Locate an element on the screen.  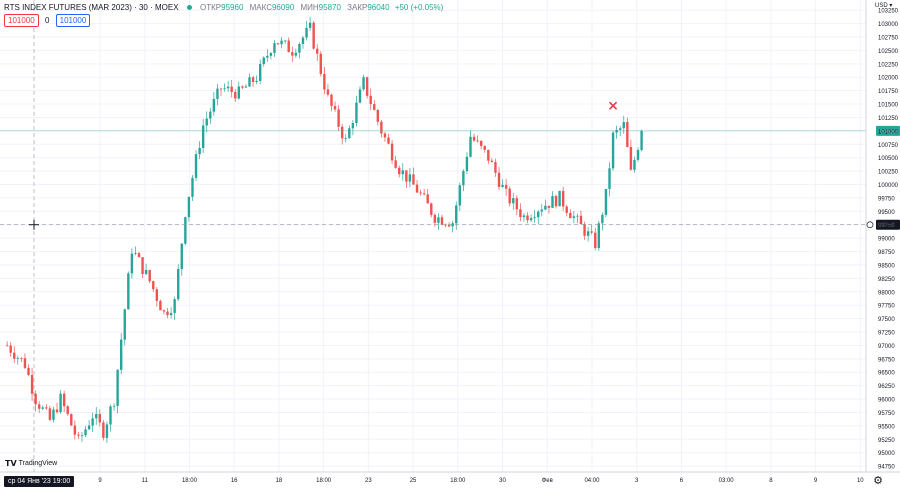
y-tick-label: 101500 is located at coordinates (888, 106).